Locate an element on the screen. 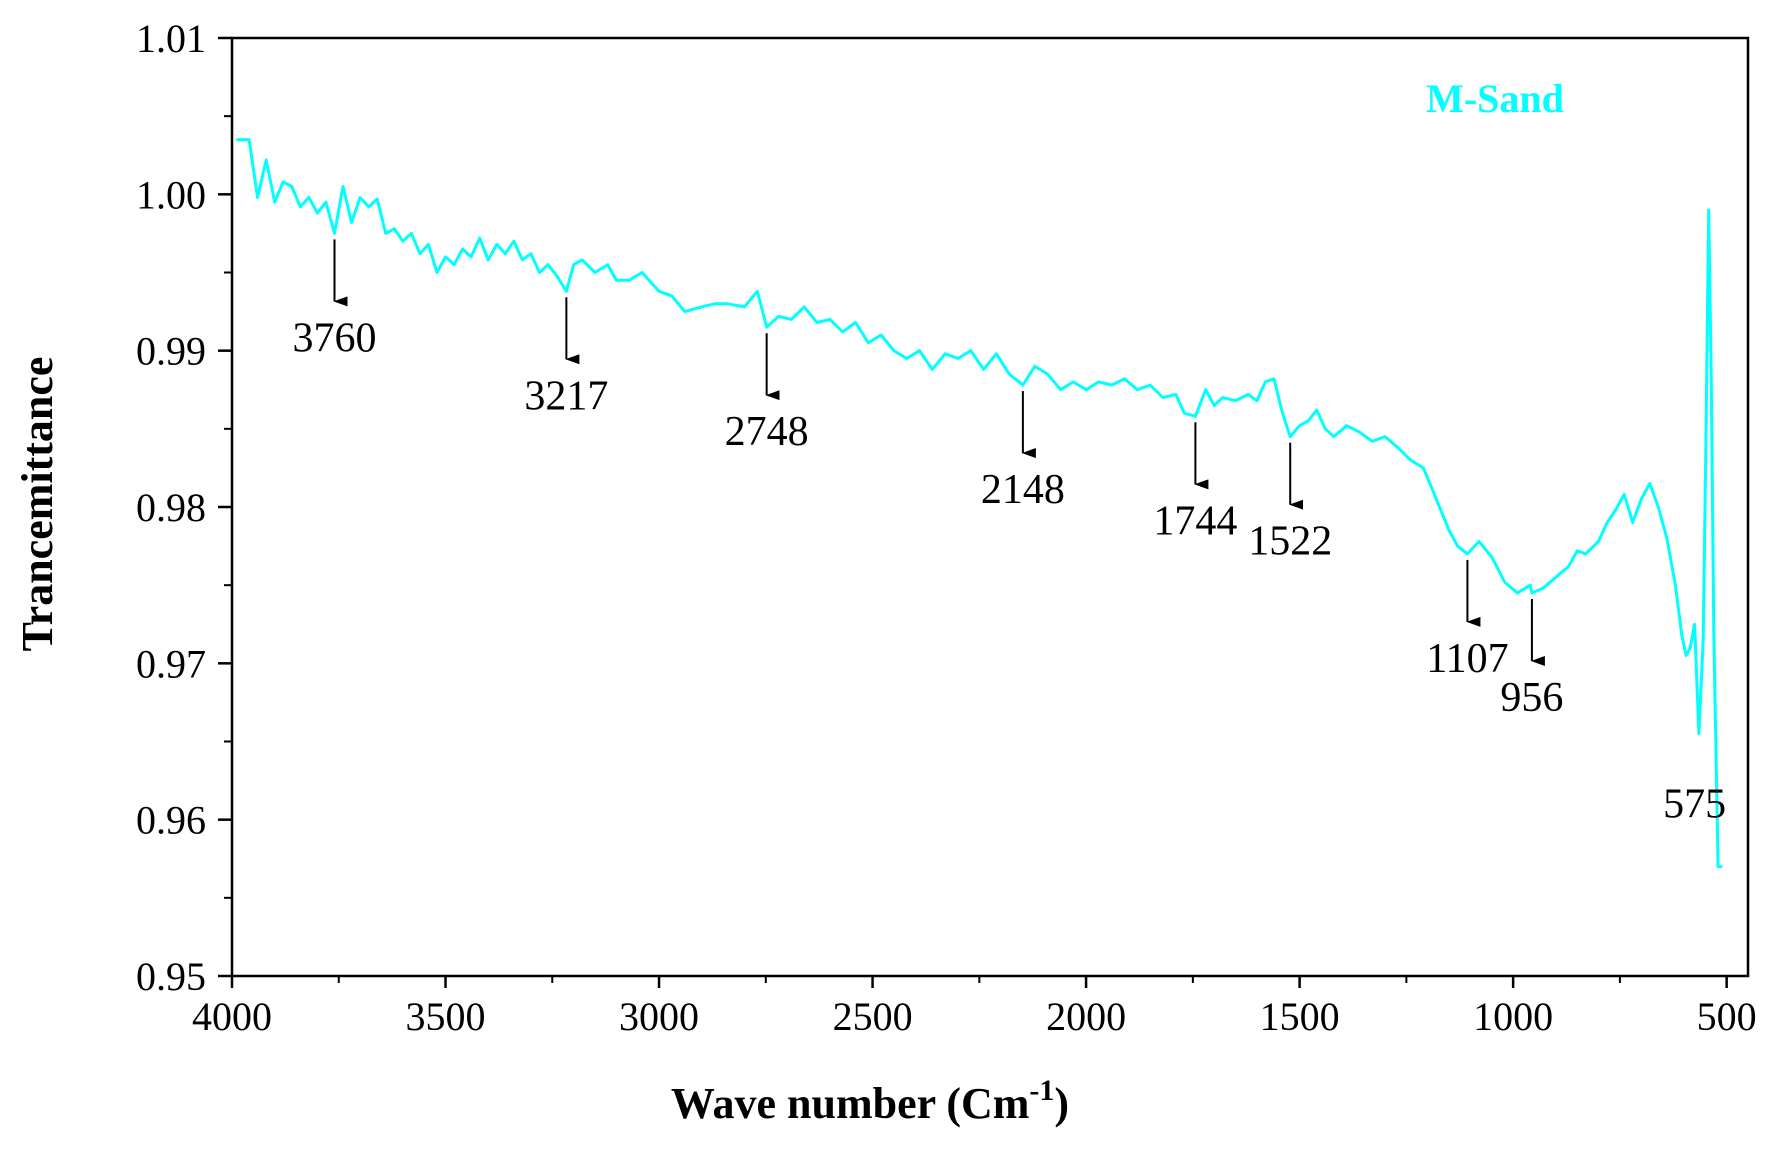  y-tick-label: 0.97 is located at coordinates (171, 663).